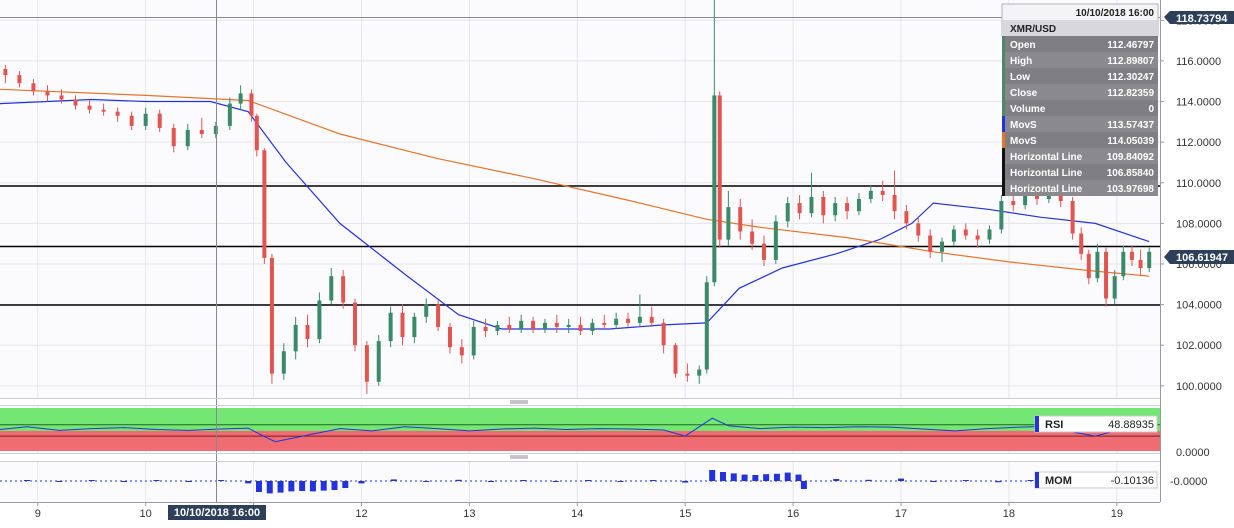 The width and height of the screenshot is (1234, 528). I want to click on rsi-line, so click(575, 430).